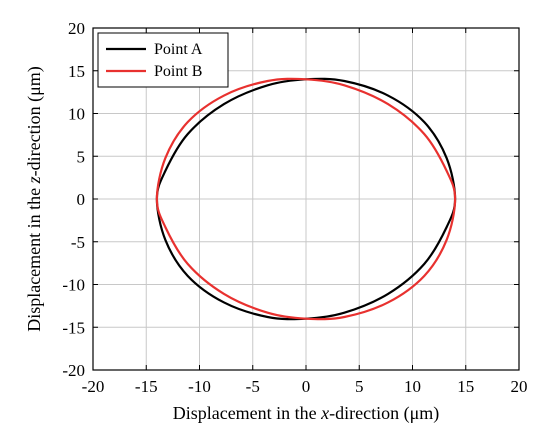 The height and width of the screenshot is (435, 550). What do you see at coordinates (178, 49) in the screenshot?
I see `legend-label: Point A` at bounding box center [178, 49].